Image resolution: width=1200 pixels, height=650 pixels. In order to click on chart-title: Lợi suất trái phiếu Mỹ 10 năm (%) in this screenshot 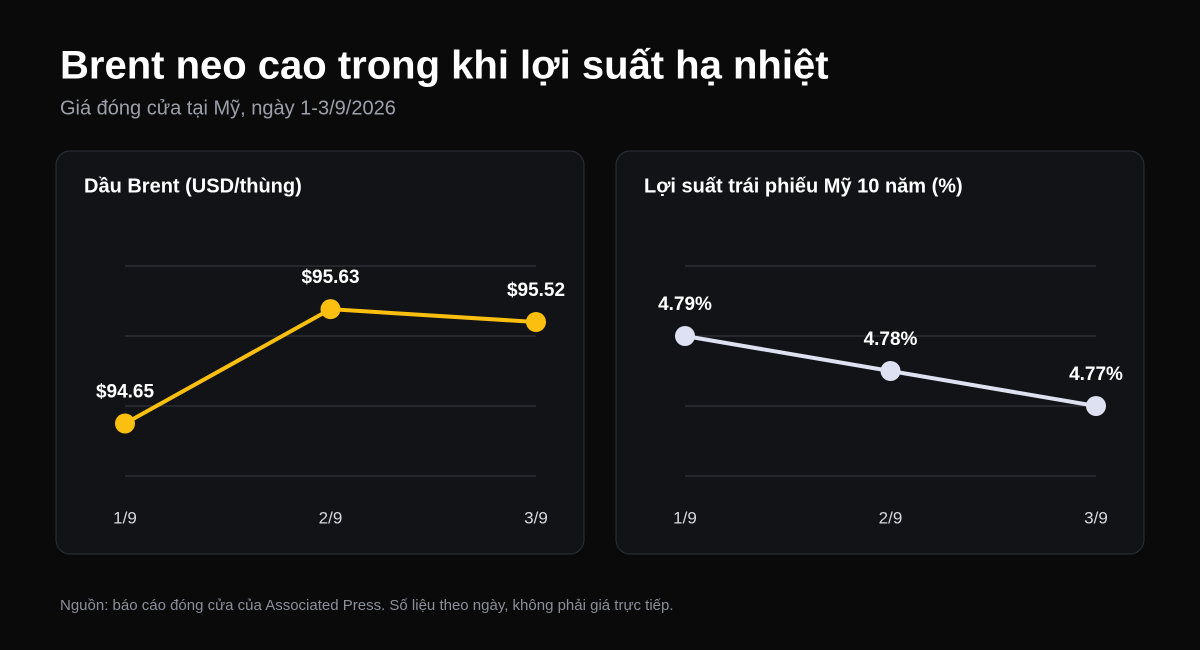, I will do `click(803, 186)`.